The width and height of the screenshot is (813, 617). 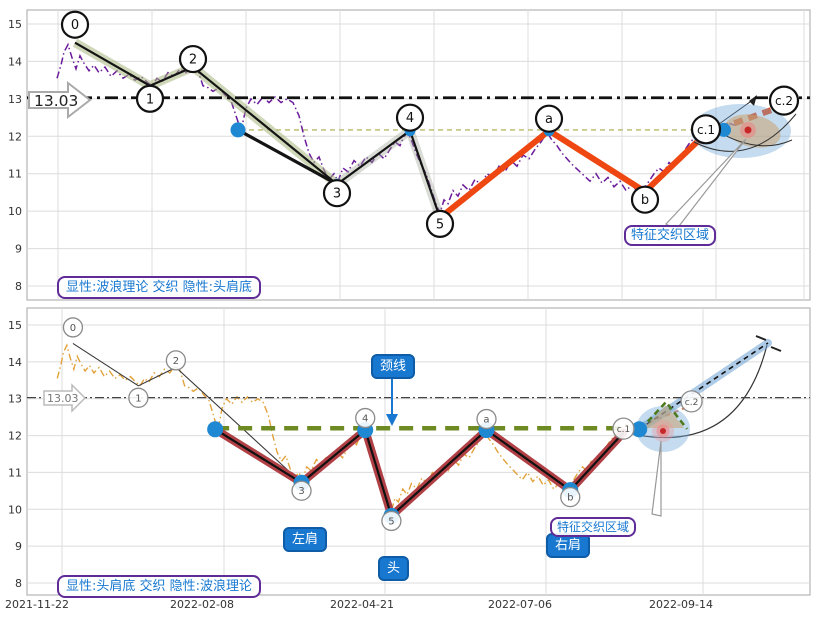 What do you see at coordinates (159, 287) in the screenshot?
I see `top-panel-summary-box: 显性:波浪理论 交织 隐性:头肩底` at bounding box center [159, 287].